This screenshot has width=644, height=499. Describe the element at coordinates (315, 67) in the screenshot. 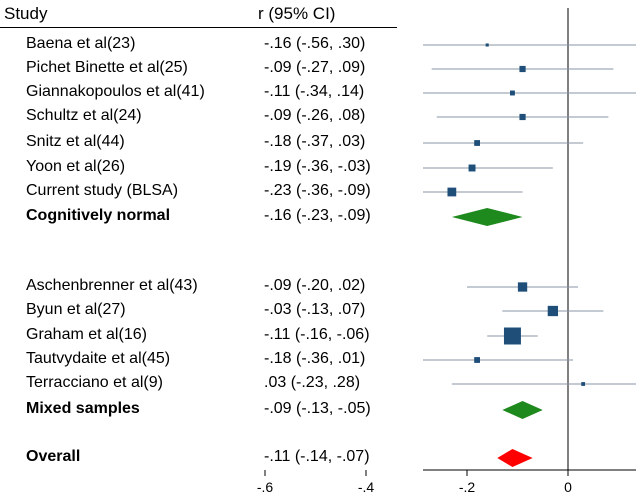

I see `study-ci-text: -.09 (-.27, .09)` at that location.